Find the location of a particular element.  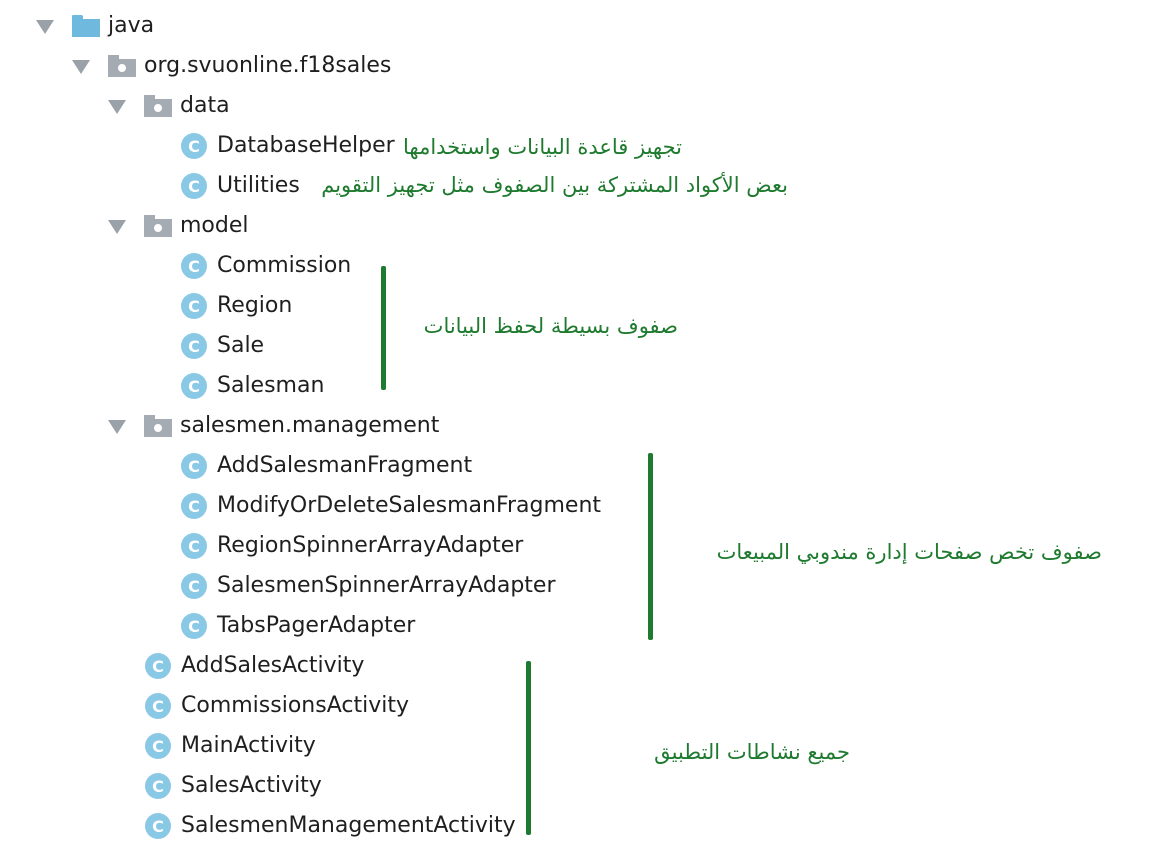

tree-node-java: java is located at coordinates (95, 26).